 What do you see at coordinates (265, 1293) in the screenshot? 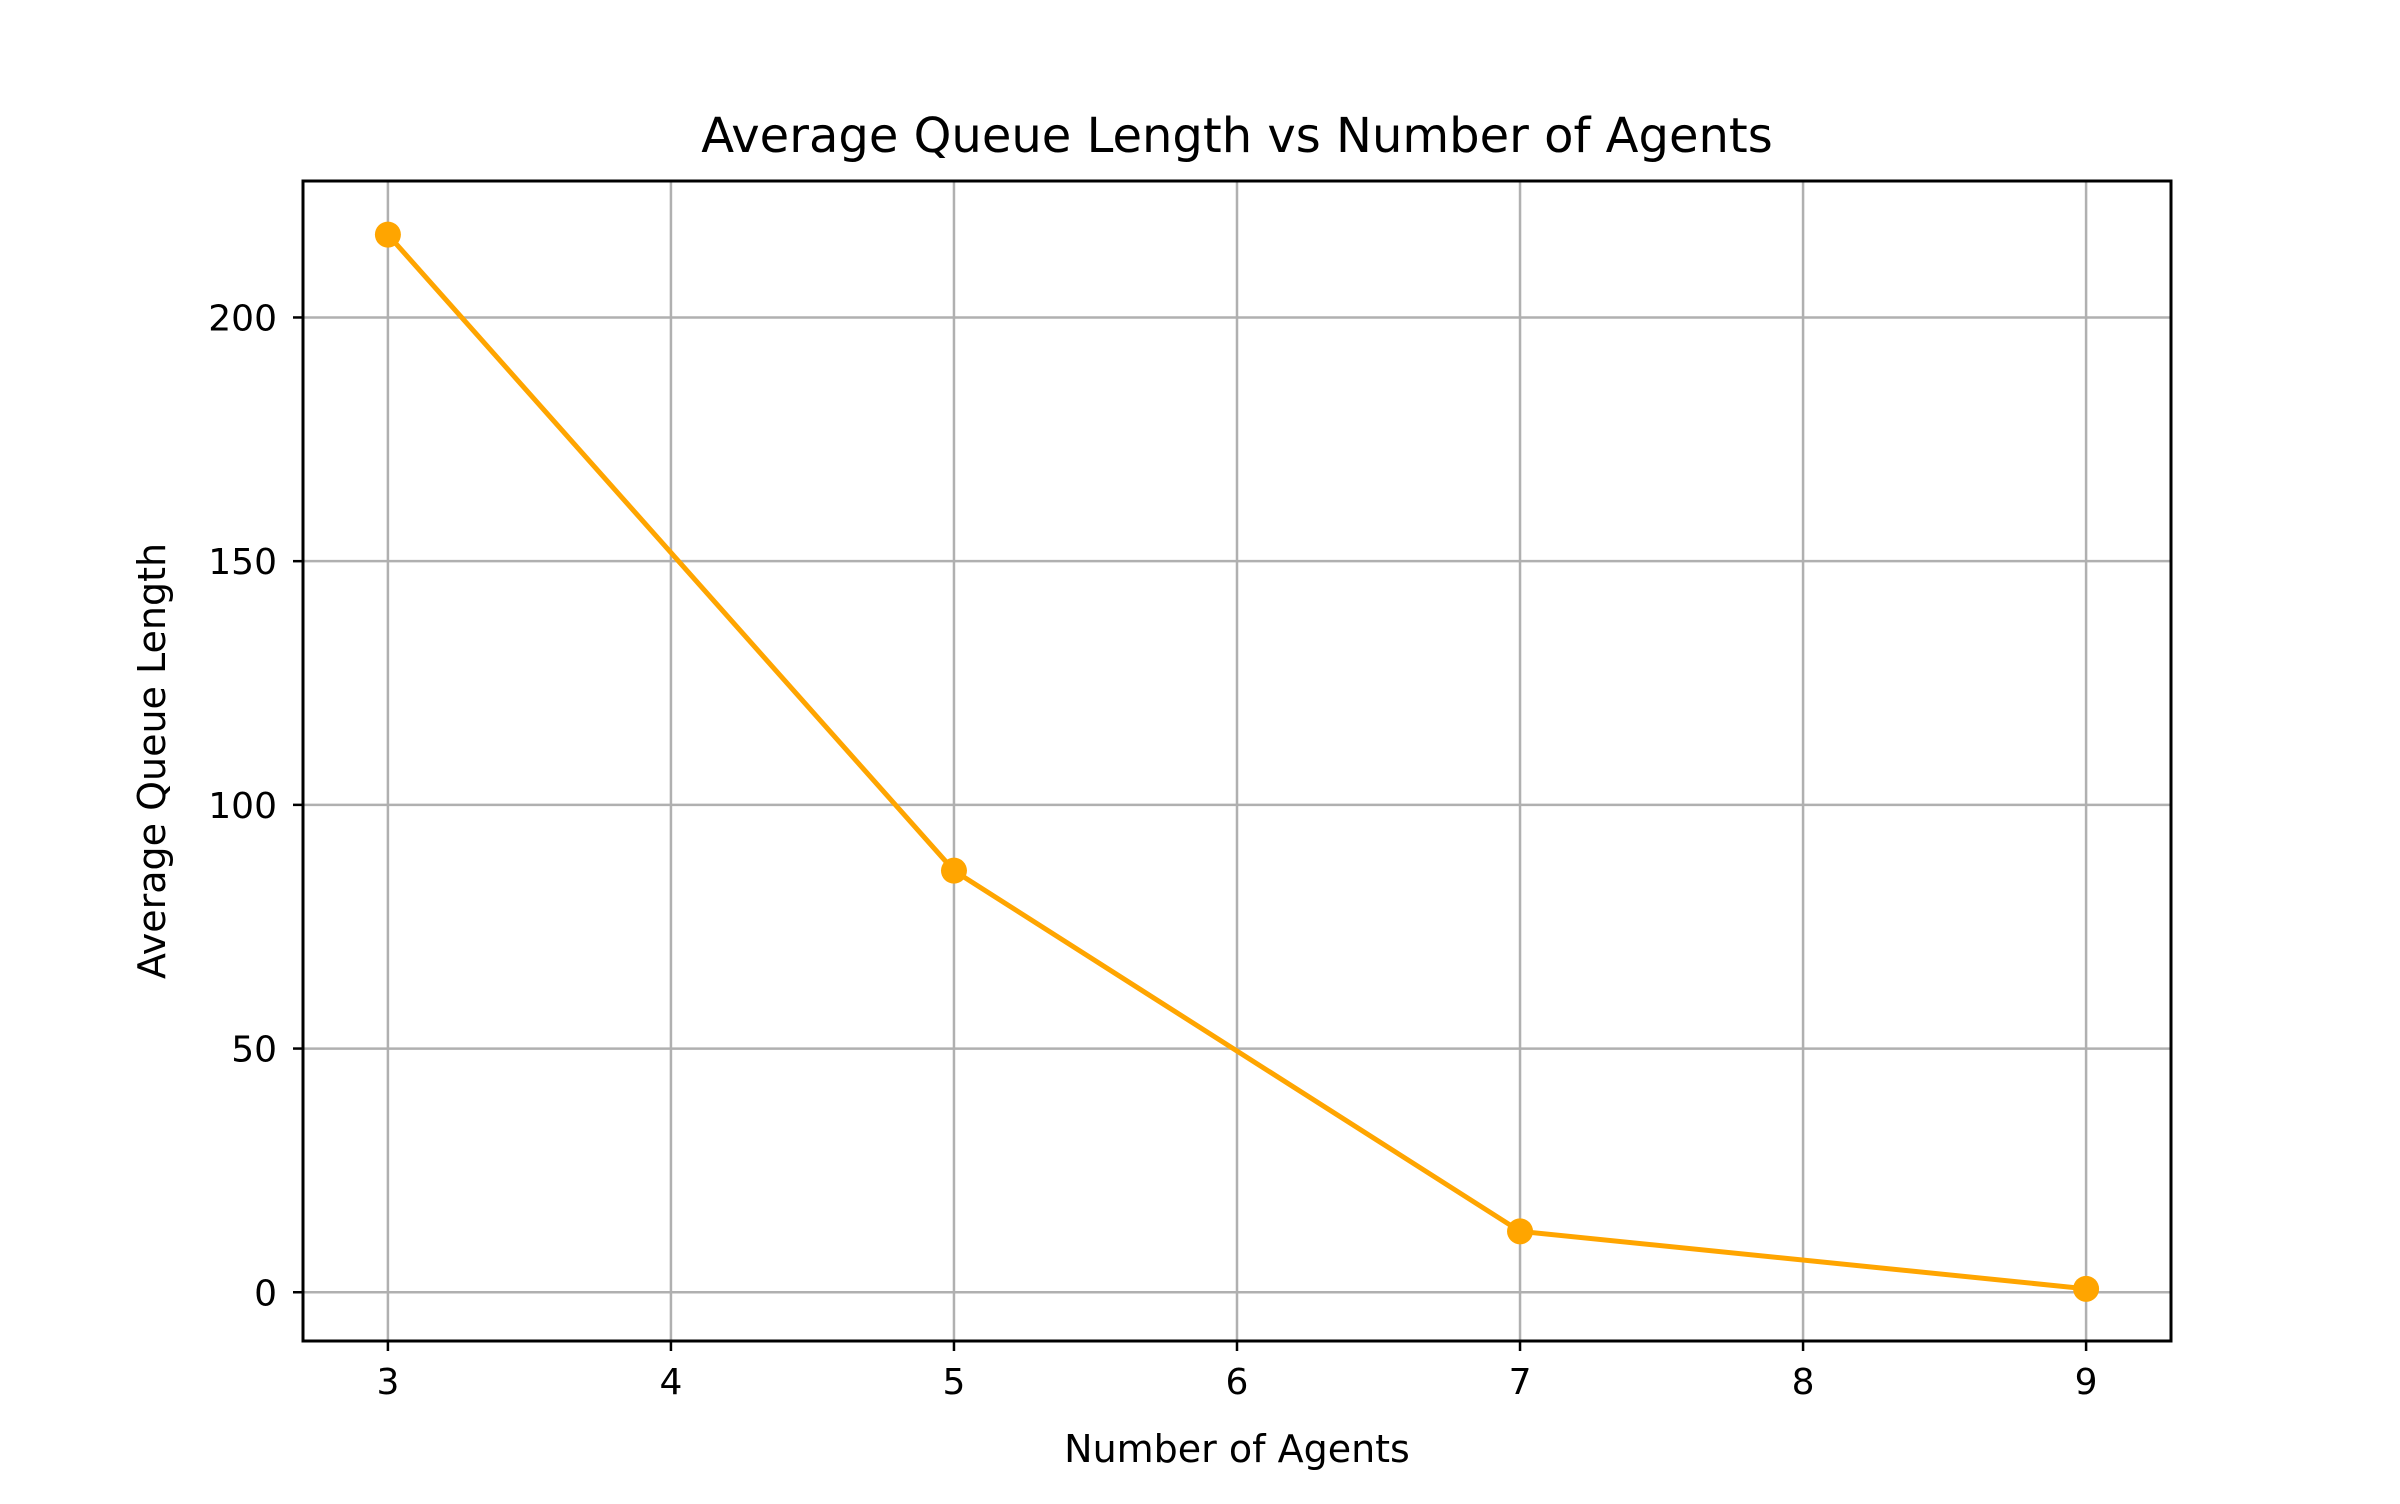
I see `y-tick-label: 0` at bounding box center [265, 1293].